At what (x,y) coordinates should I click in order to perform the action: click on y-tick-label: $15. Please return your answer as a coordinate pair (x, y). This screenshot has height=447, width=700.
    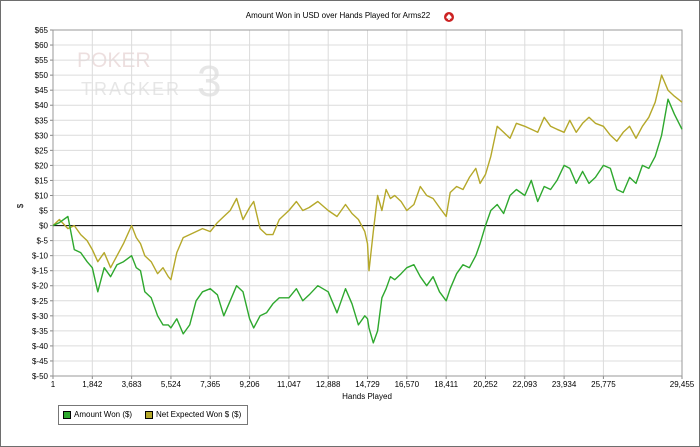
    Looking at the image, I should click on (42, 180).